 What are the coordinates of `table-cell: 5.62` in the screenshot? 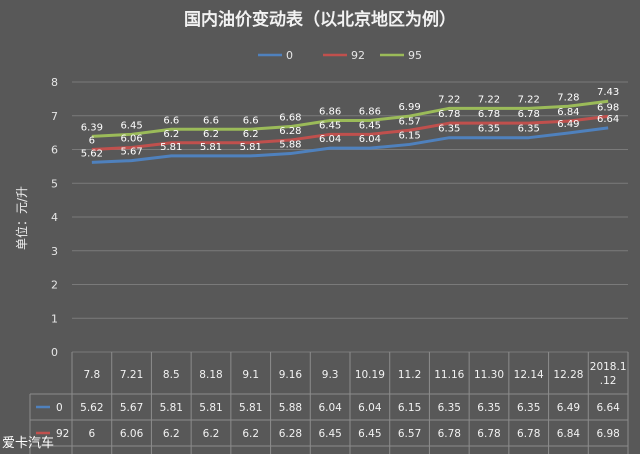 It's located at (91, 408).